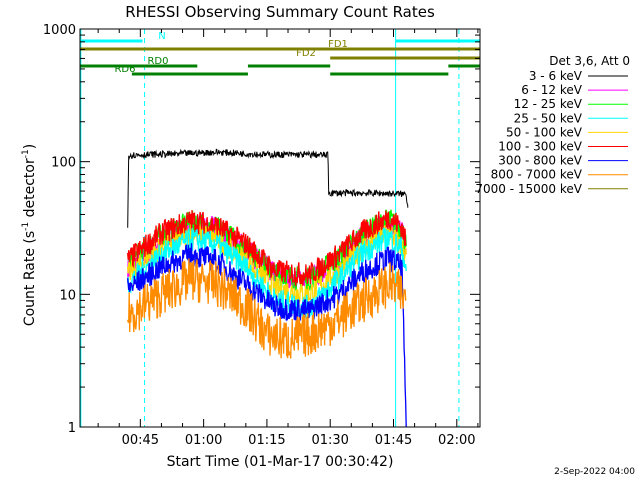  Describe the element at coordinates (266, 440) in the screenshot. I see `x-tick-label-2: 01:15` at that location.